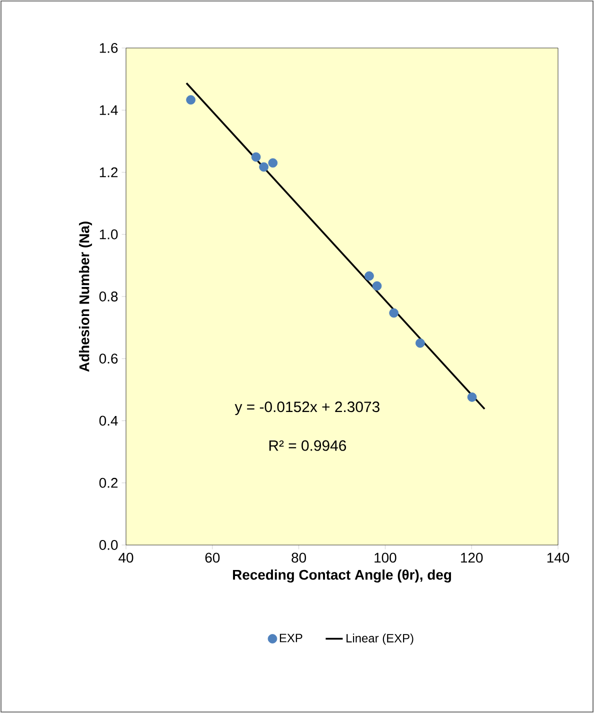 This screenshot has height=713, width=594. I want to click on annotation: y = -0.0152x + 2.3073, so click(307, 409).